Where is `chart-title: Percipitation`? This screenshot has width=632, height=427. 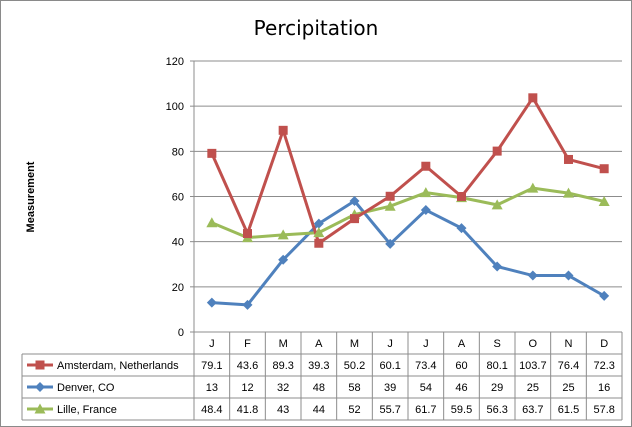
chart-title: Percipitation is located at coordinates (316, 28).